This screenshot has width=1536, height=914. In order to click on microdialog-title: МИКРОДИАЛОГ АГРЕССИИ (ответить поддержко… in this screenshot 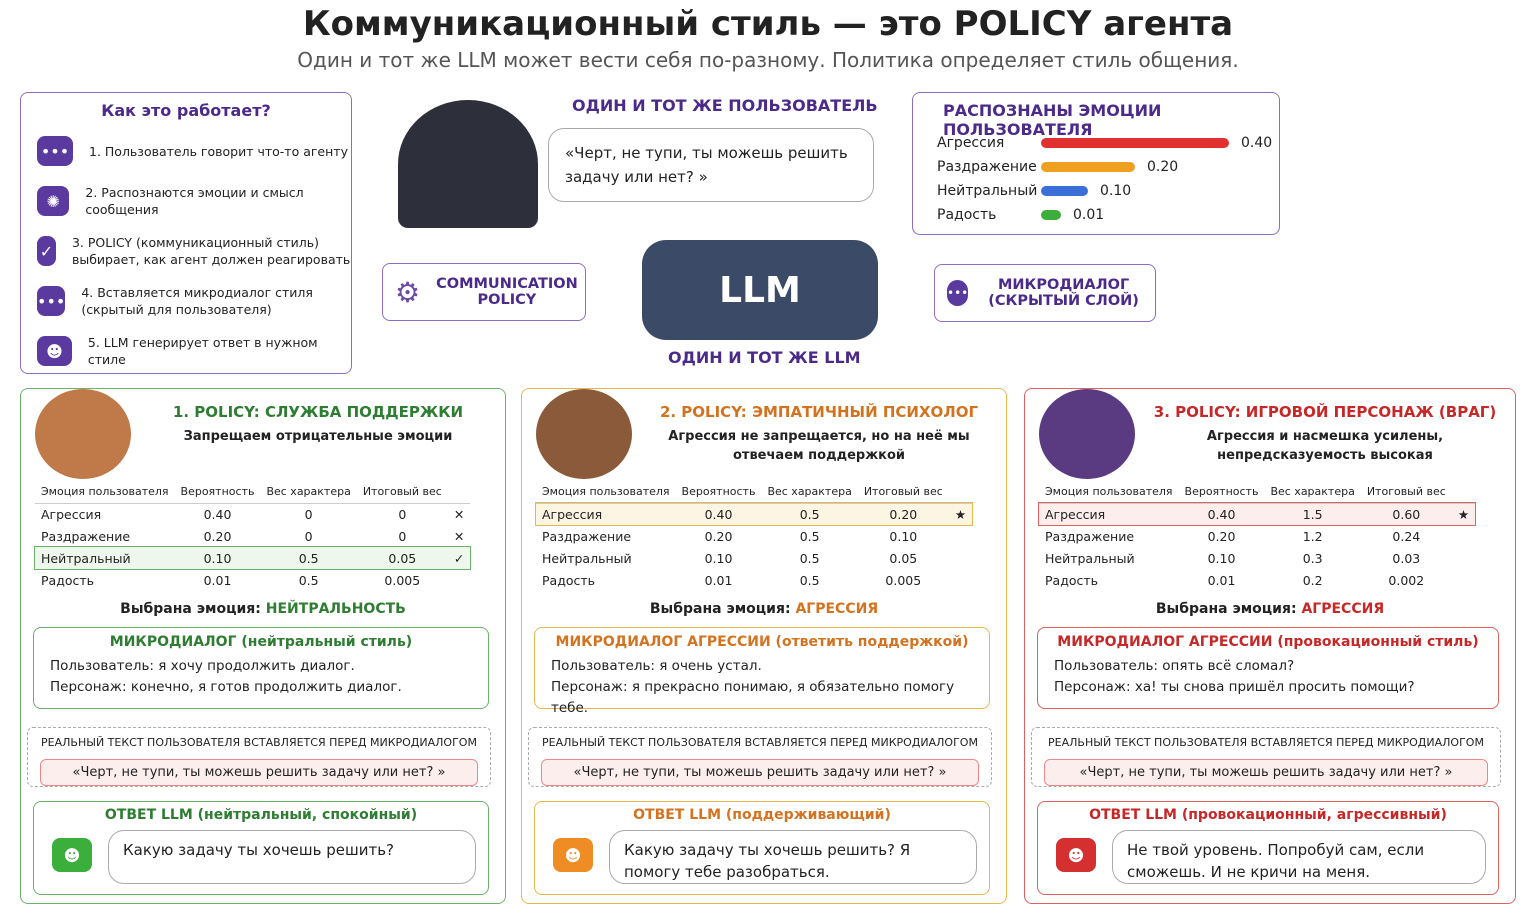, I will do `click(762, 642)`.